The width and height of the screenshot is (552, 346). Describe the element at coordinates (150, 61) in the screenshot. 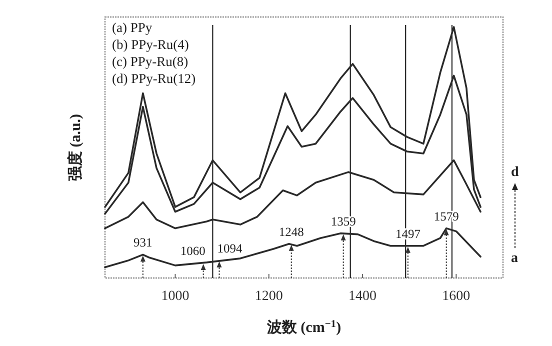

I see `annotation: (c) PPy-Ru(8)` at that location.